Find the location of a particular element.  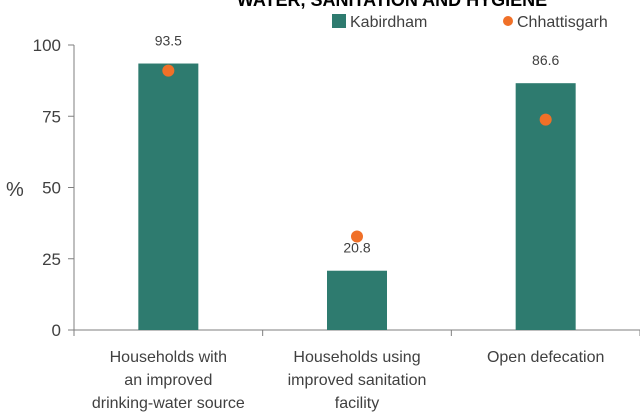

y-tick-label: 75 is located at coordinates (51, 116).